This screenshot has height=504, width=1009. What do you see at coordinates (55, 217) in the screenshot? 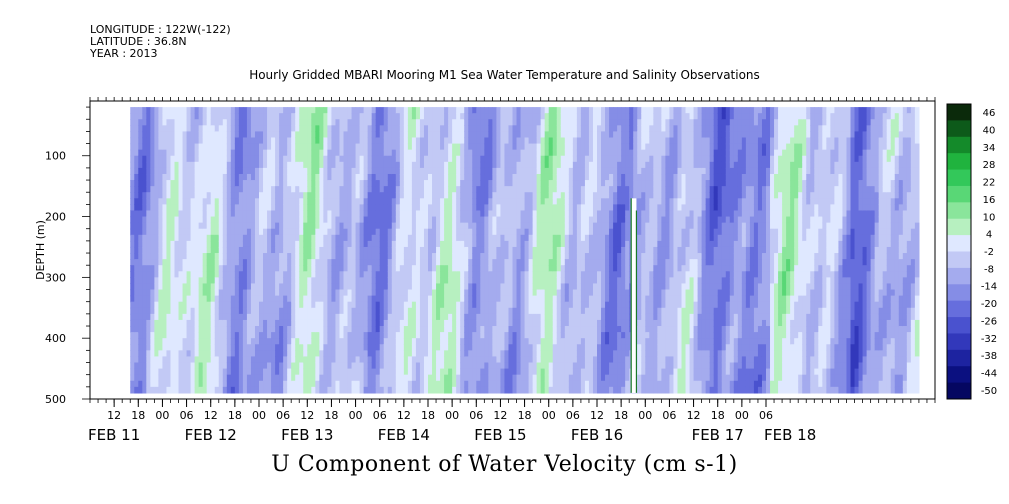
I see `y-tick-label: 200` at bounding box center [55, 217].